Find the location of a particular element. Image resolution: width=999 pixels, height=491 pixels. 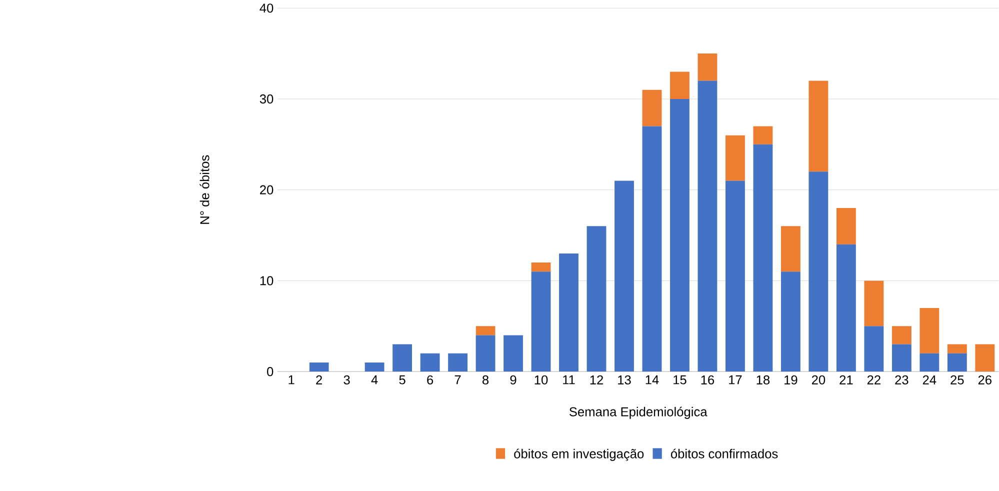

x-tick-label: 1 is located at coordinates (291, 380).